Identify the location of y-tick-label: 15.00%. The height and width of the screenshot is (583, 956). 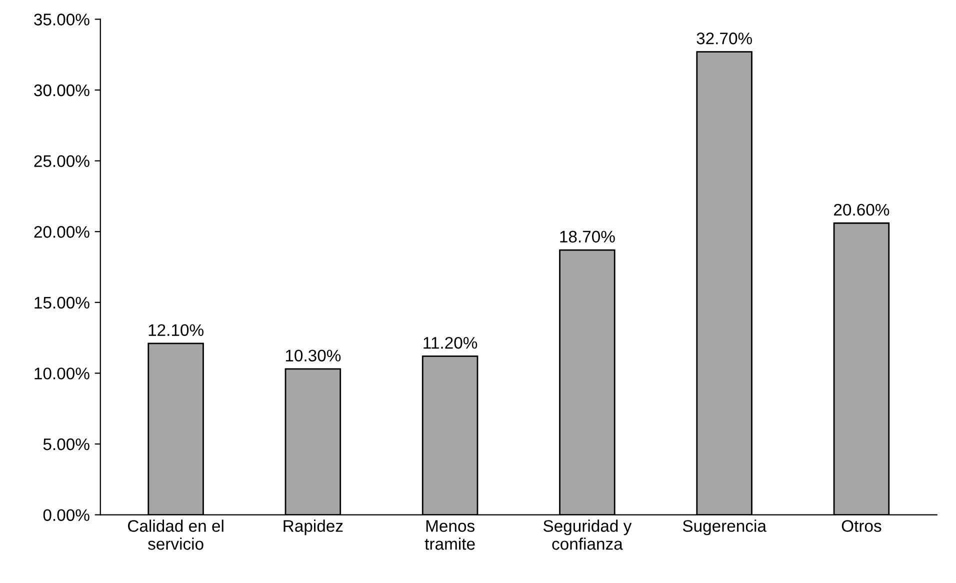
(62, 302).